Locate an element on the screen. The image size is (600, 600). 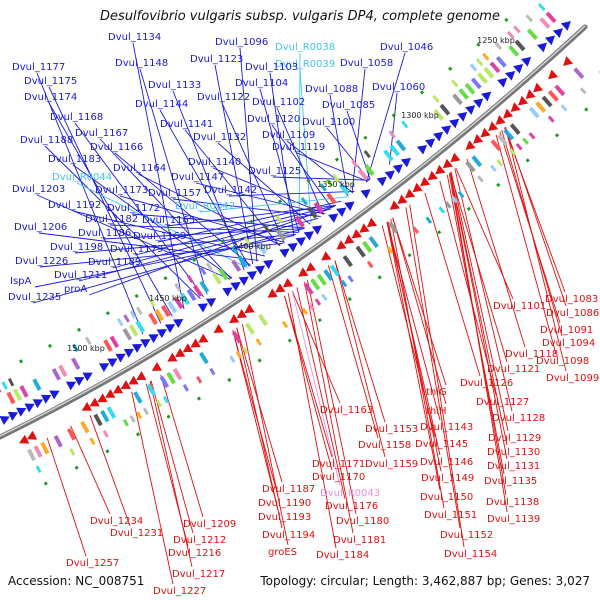
gene-label-reverse: Dvul_1163 is located at coordinates (346, 410).